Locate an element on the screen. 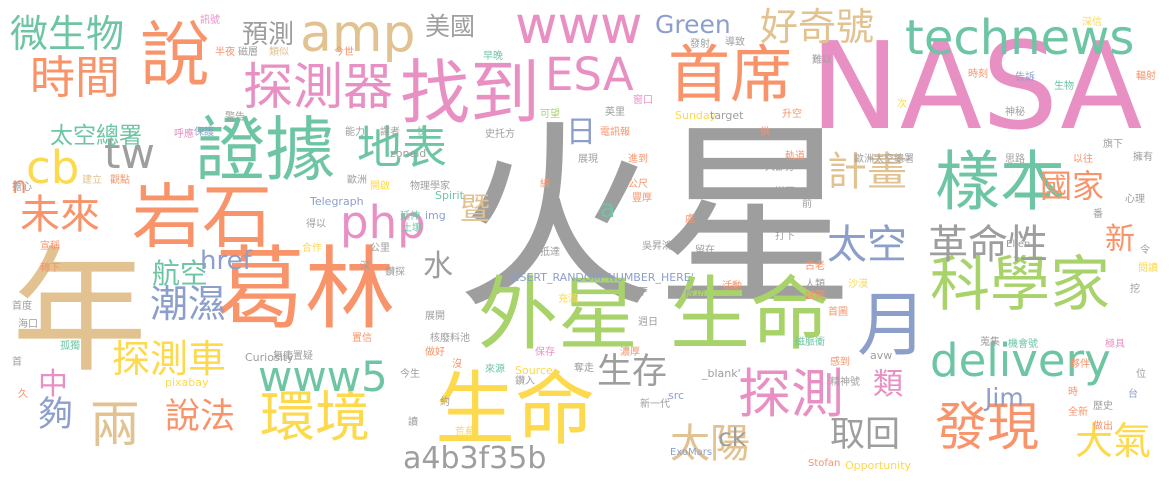 The height and width of the screenshot is (482, 1175). word: 日 is located at coordinates (581, 133).